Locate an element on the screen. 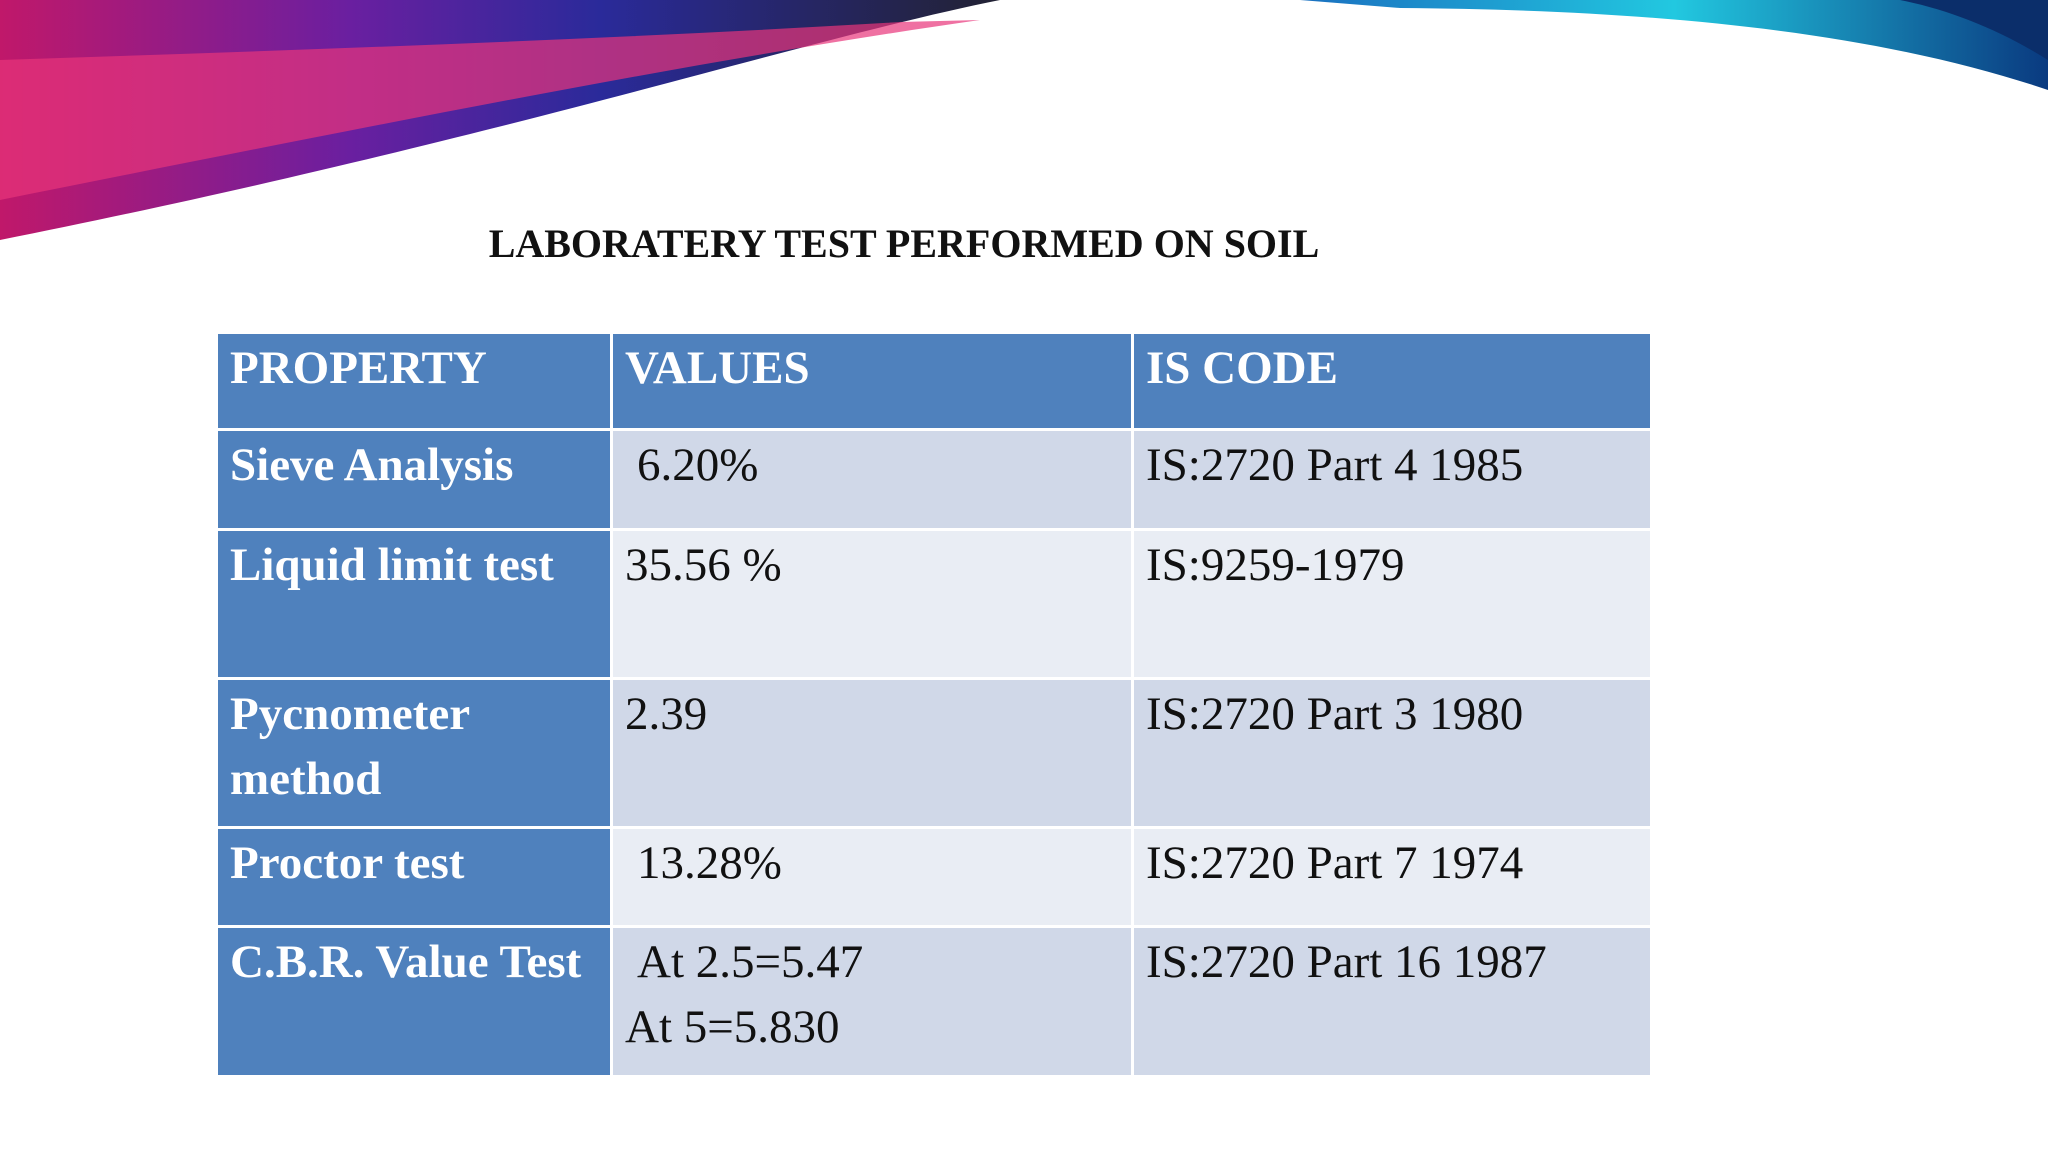  value-line: At 5=5.830 is located at coordinates (732, 1027).